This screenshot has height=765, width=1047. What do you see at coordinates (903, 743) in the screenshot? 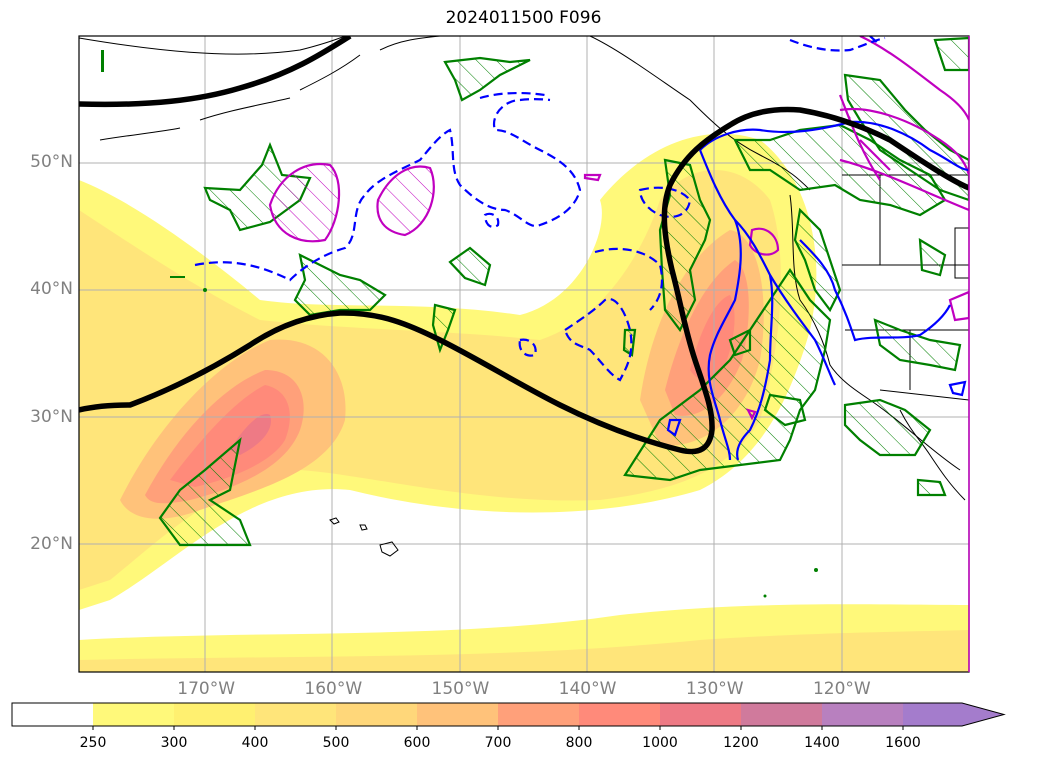
I see `colorbar-tick-label: 1600` at bounding box center [903, 743].